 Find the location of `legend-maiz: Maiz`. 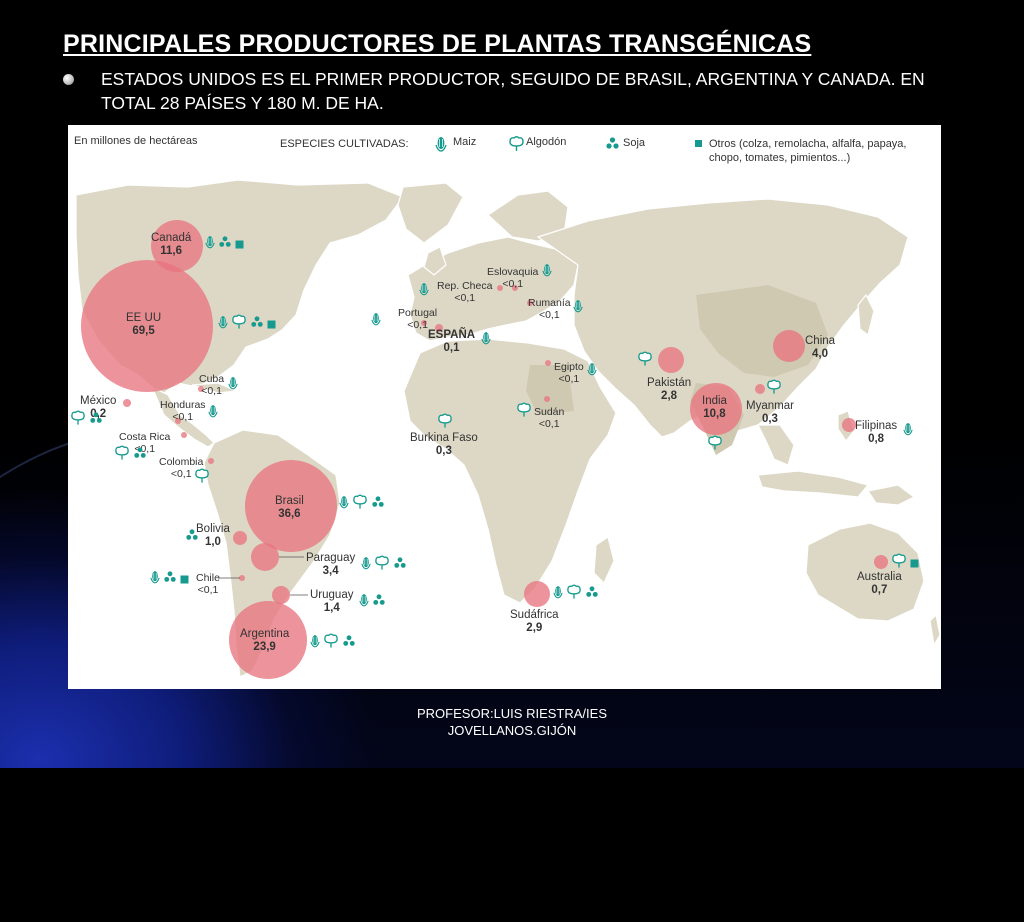

legend-maiz: Maiz is located at coordinates (455, 145).